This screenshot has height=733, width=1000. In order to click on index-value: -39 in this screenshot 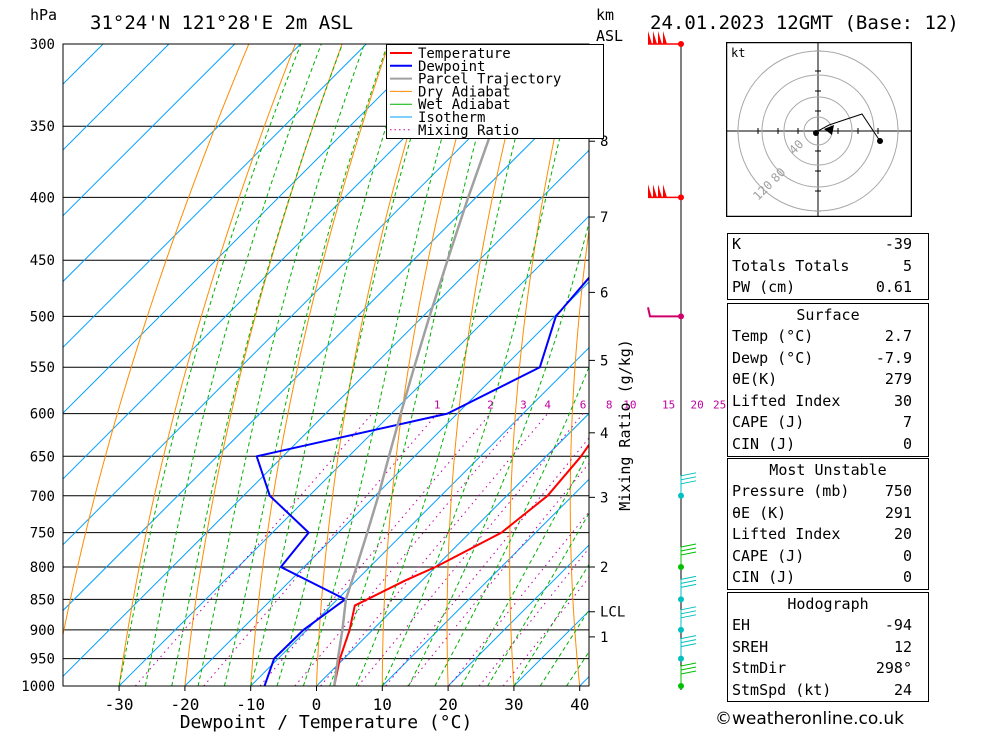, I will do `click(898, 244)`.